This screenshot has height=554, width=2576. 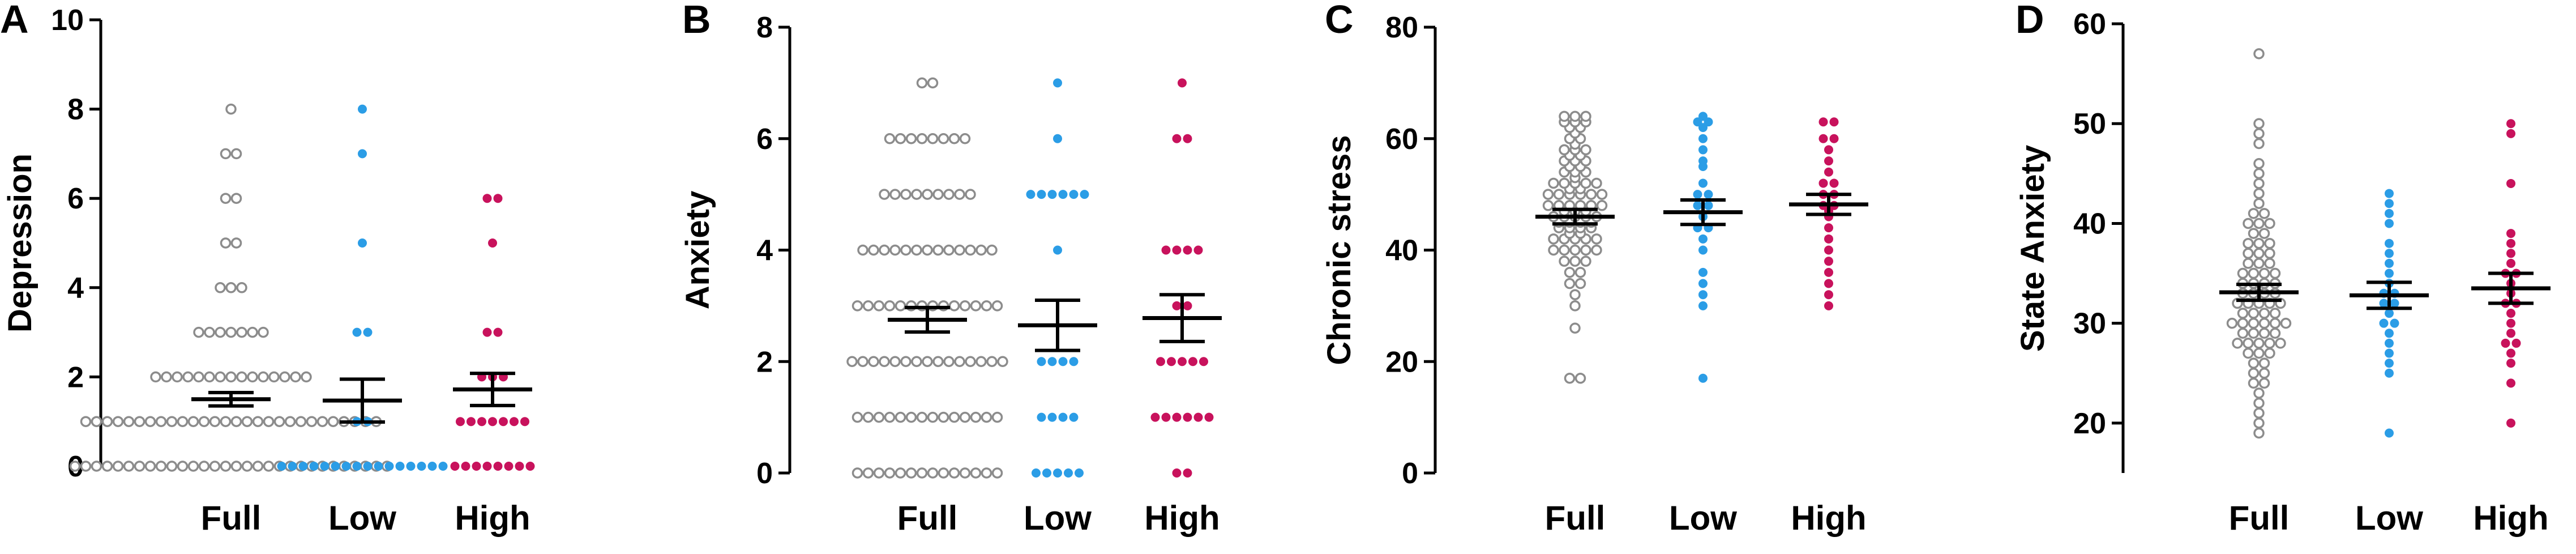 What do you see at coordinates (1410, 473) in the screenshot?
I see `y-tick-label: 0` at bounding box center [1410, 473].